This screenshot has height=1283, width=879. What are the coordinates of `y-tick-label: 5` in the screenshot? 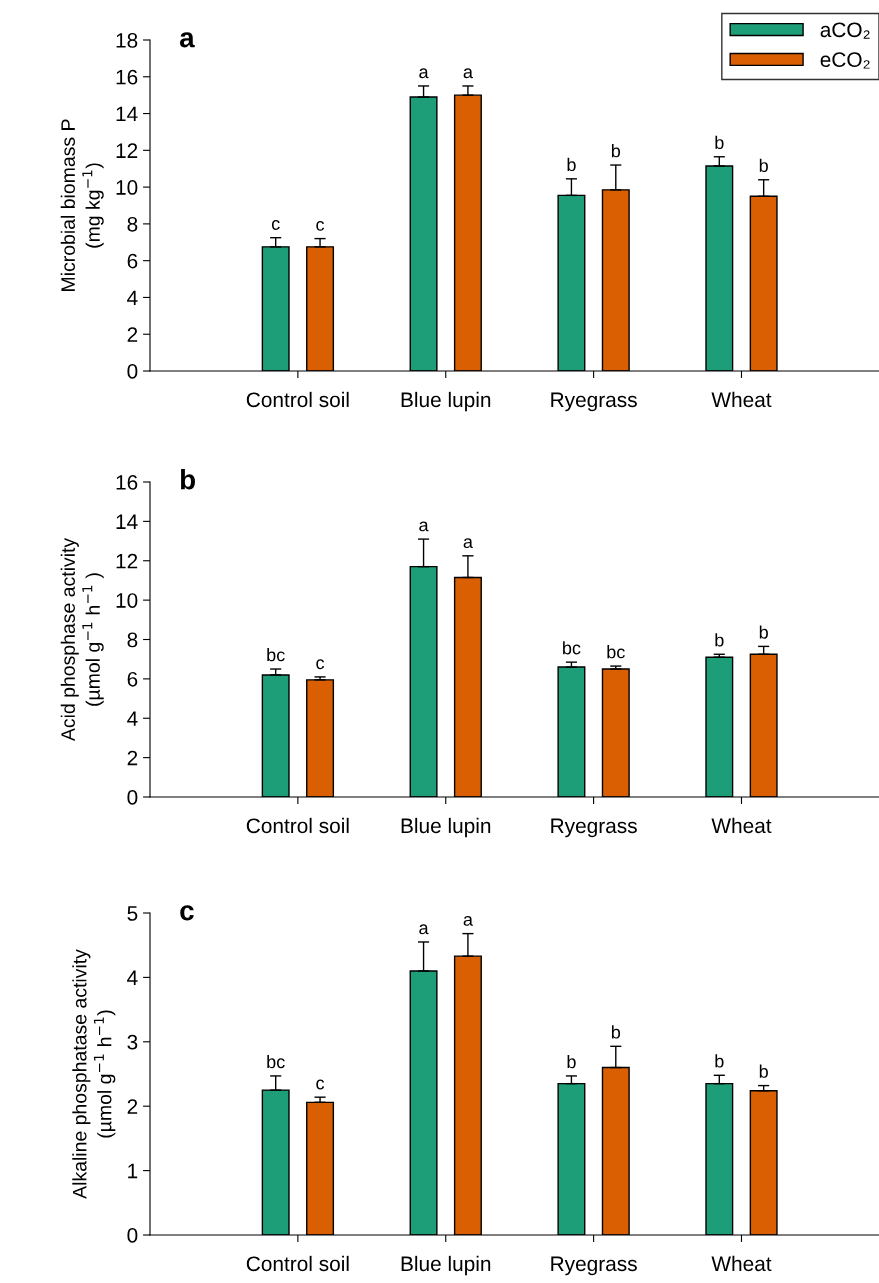 It's located at (132, 913).